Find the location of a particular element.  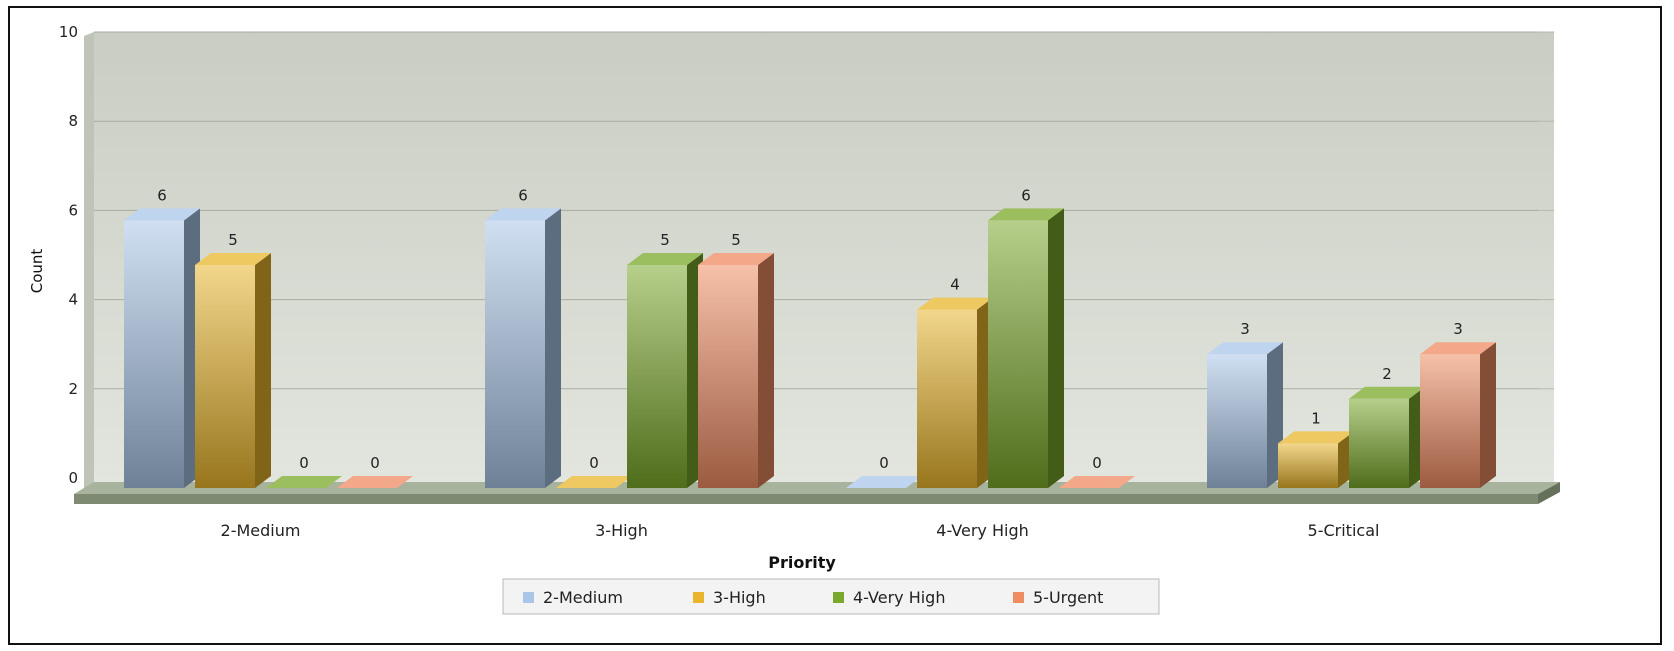

x-axis-title: Priority is located at coordinates (802, 562).